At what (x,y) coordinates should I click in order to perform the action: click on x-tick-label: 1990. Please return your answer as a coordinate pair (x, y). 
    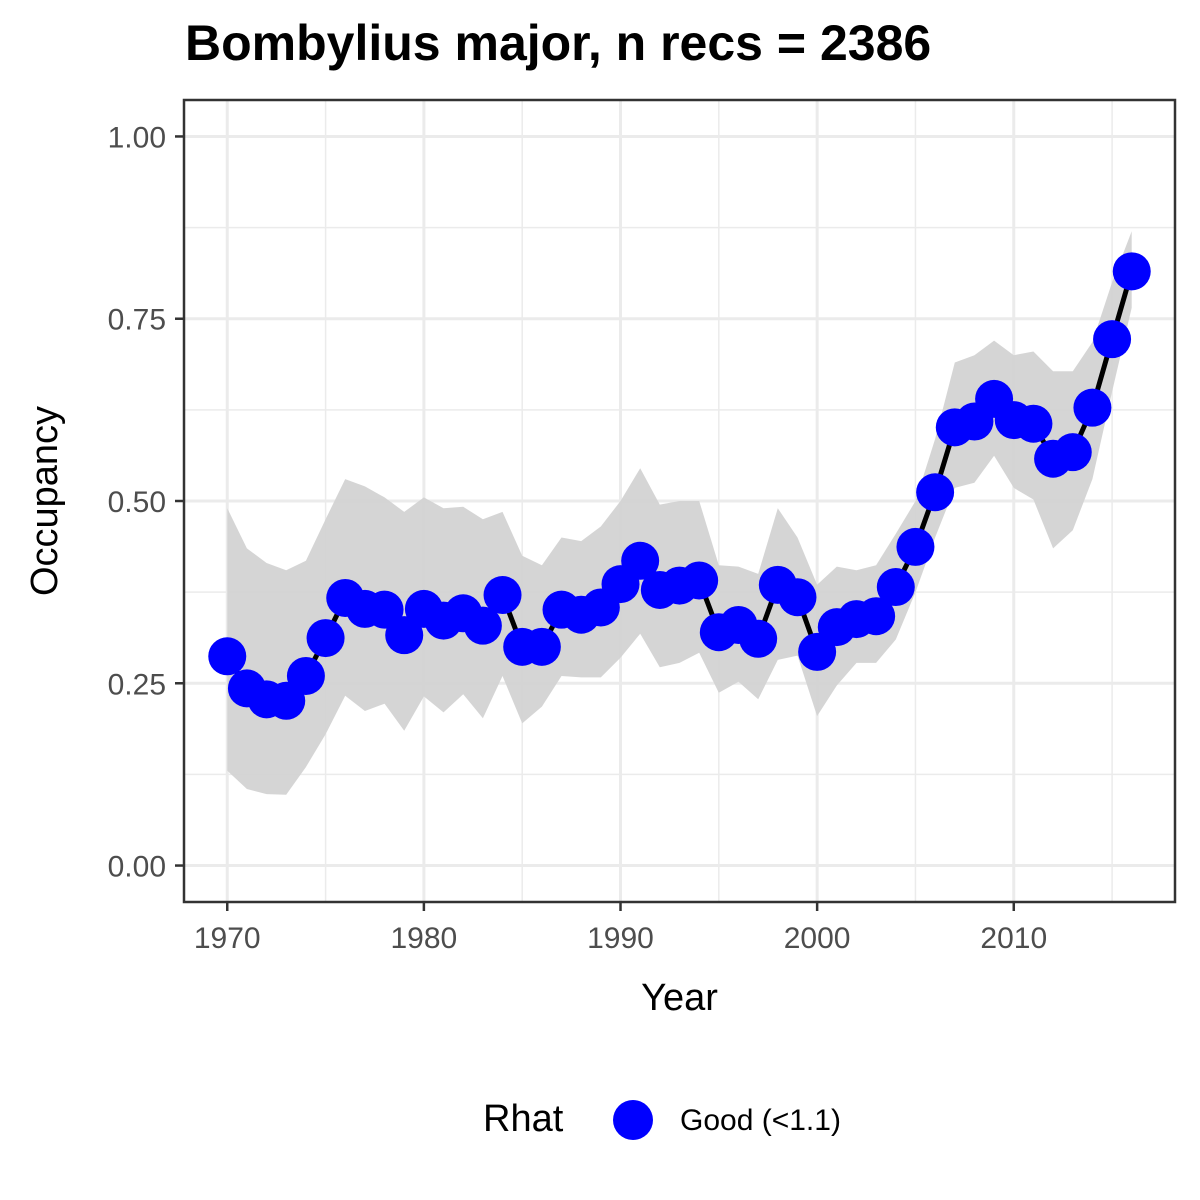
    Looking at the image, I should click on (620, 938).